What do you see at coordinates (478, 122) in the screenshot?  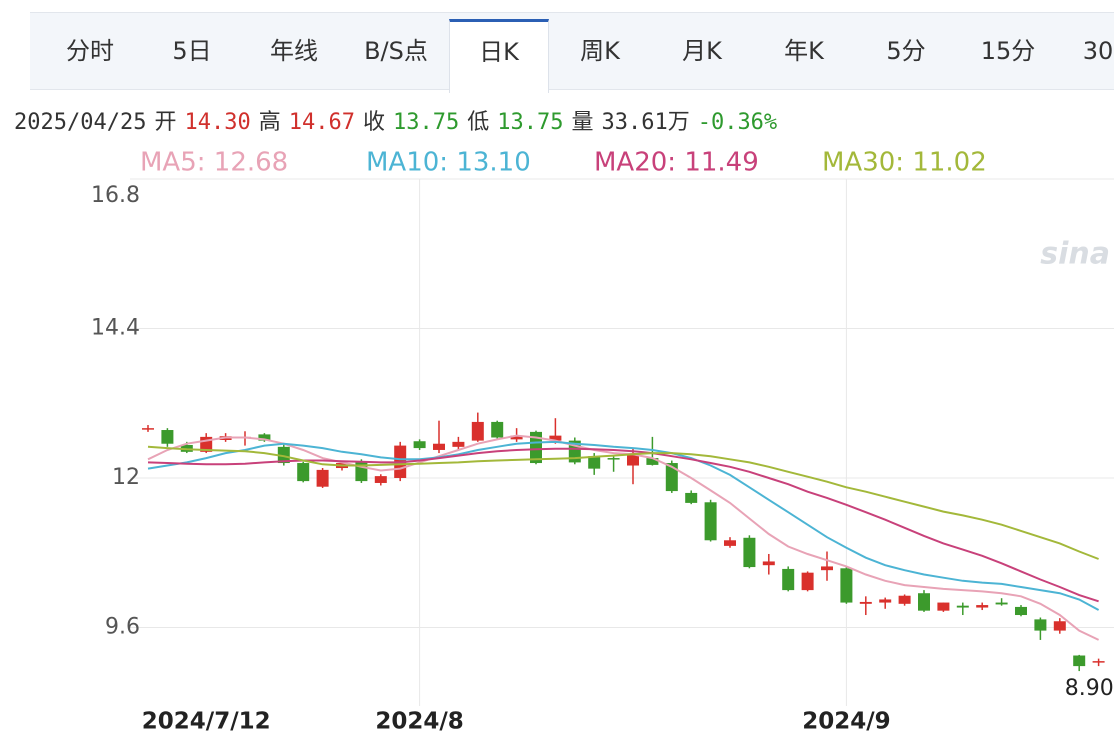 I see `quote-item: 低` at bounding box center [478, 122].